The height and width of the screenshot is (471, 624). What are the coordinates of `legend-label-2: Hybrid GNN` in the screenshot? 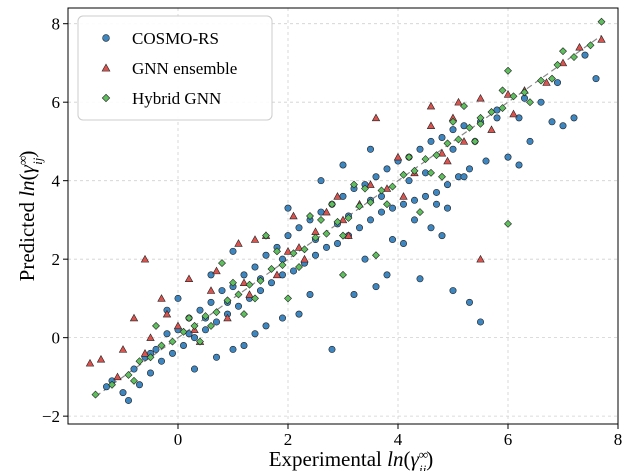 It's located at (176, 98).